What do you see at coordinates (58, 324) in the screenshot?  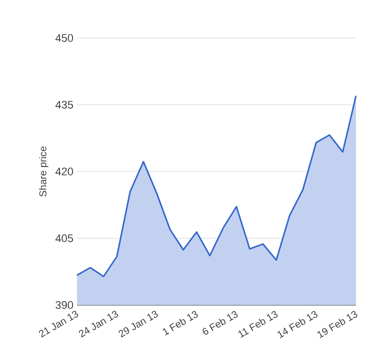 I see `x-tick-label: 21 Jan 13` at bounding box center [58, 324].